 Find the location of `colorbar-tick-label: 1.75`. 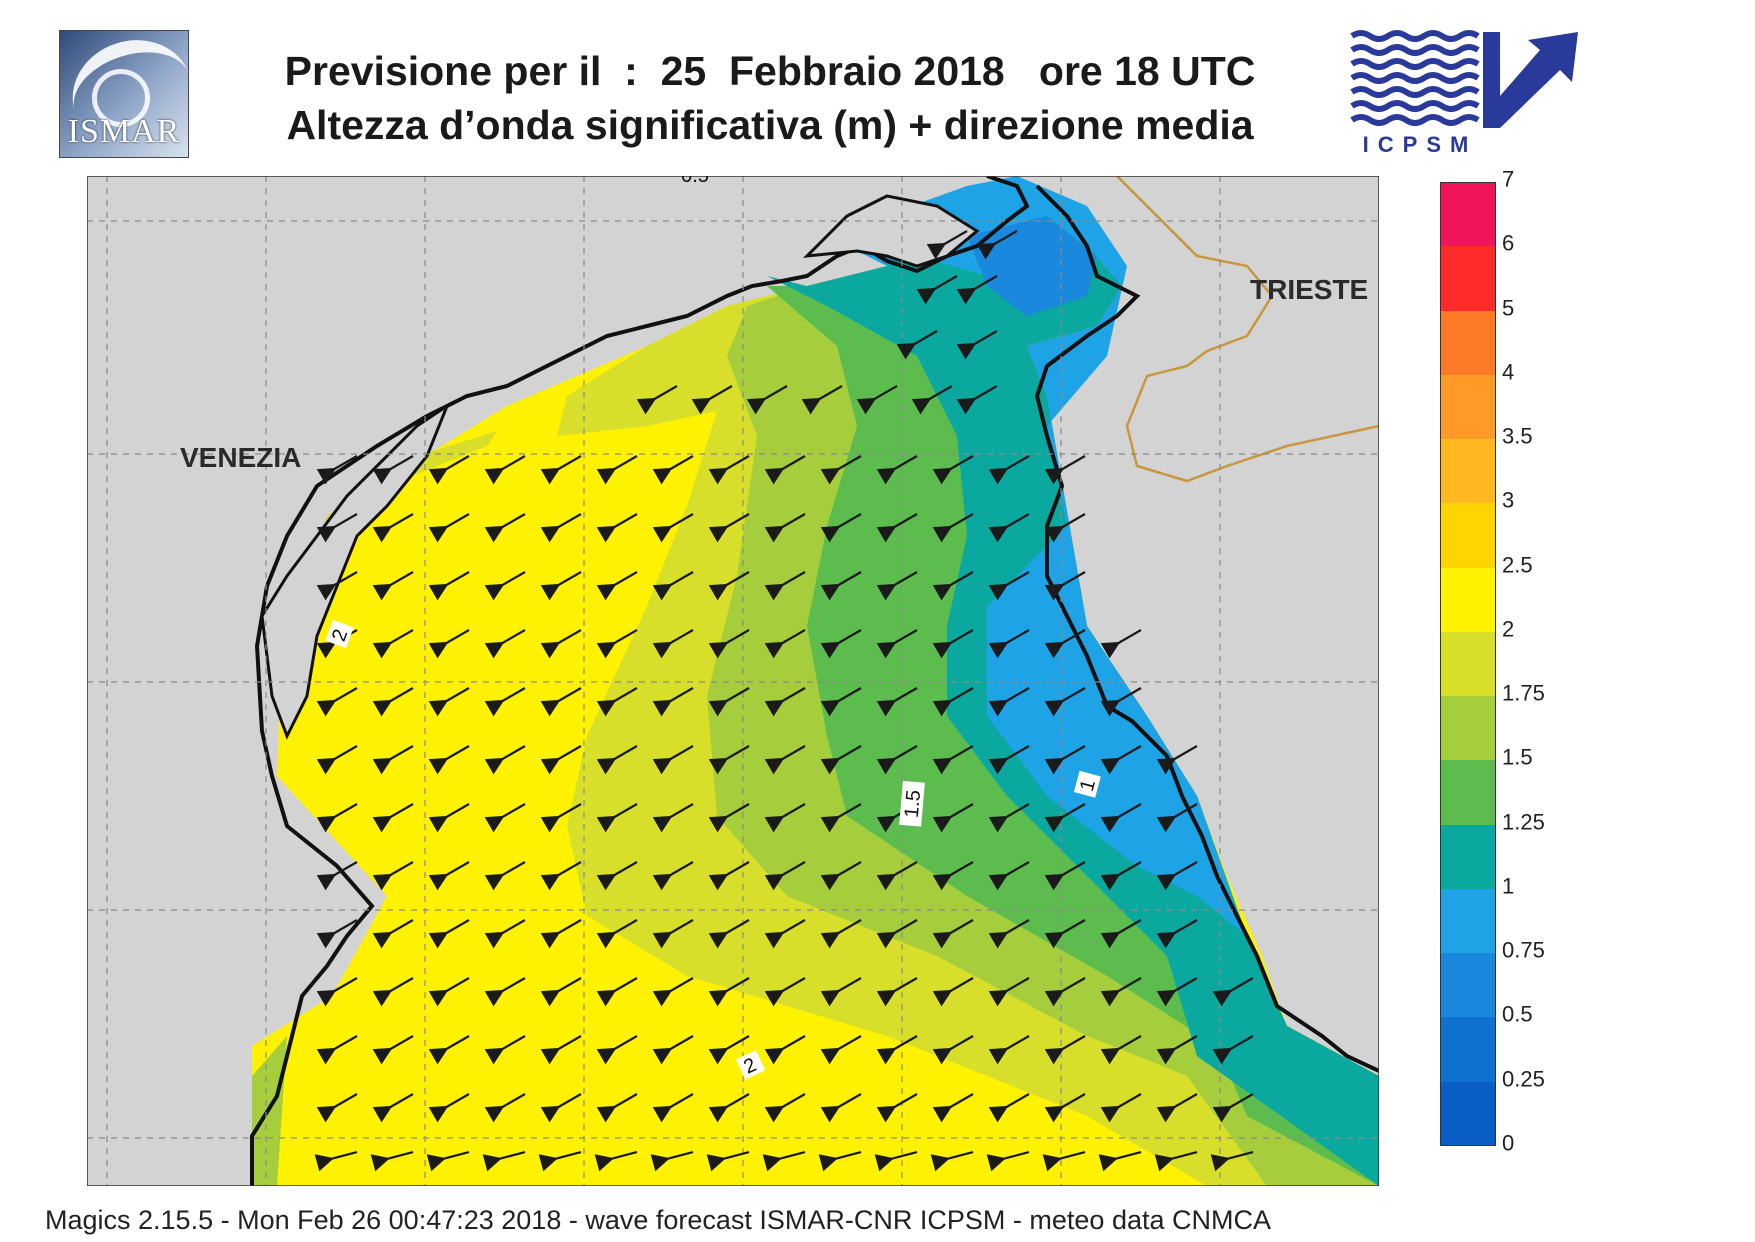

colorbar-tick-label: 1.75 is located at coordinates (1523, 693).